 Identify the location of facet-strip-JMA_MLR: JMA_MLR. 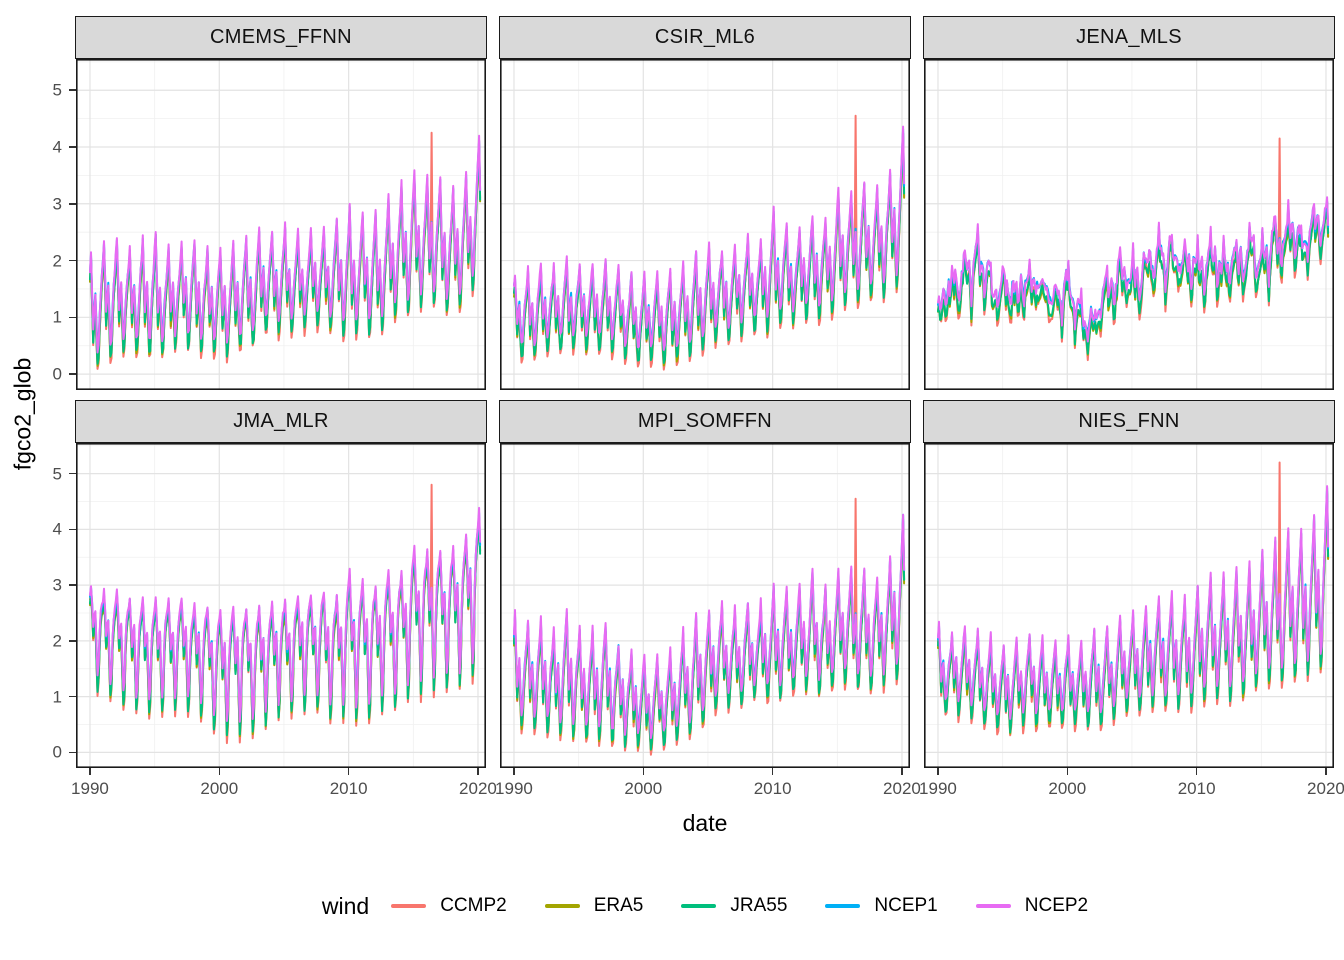
(281, 421).